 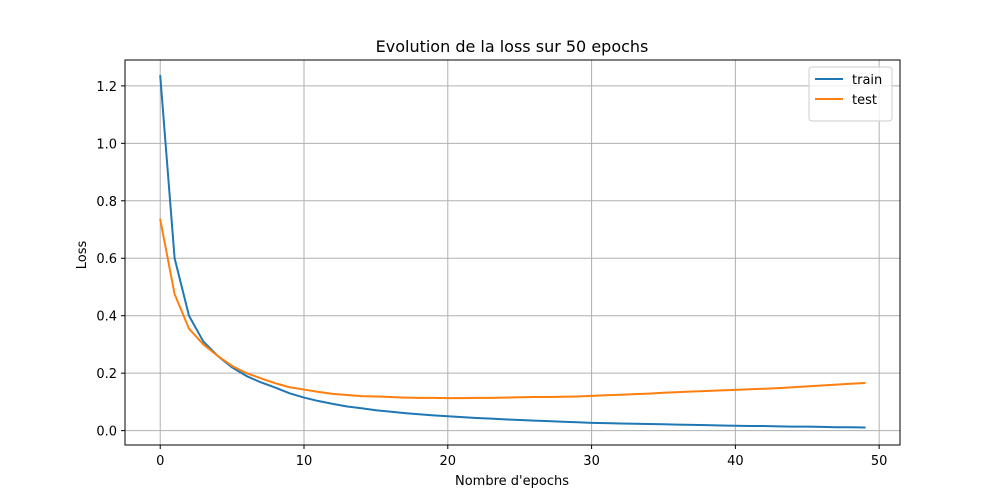 I want to click on y-tick-label: 0.4, so click(x=106, y=317).